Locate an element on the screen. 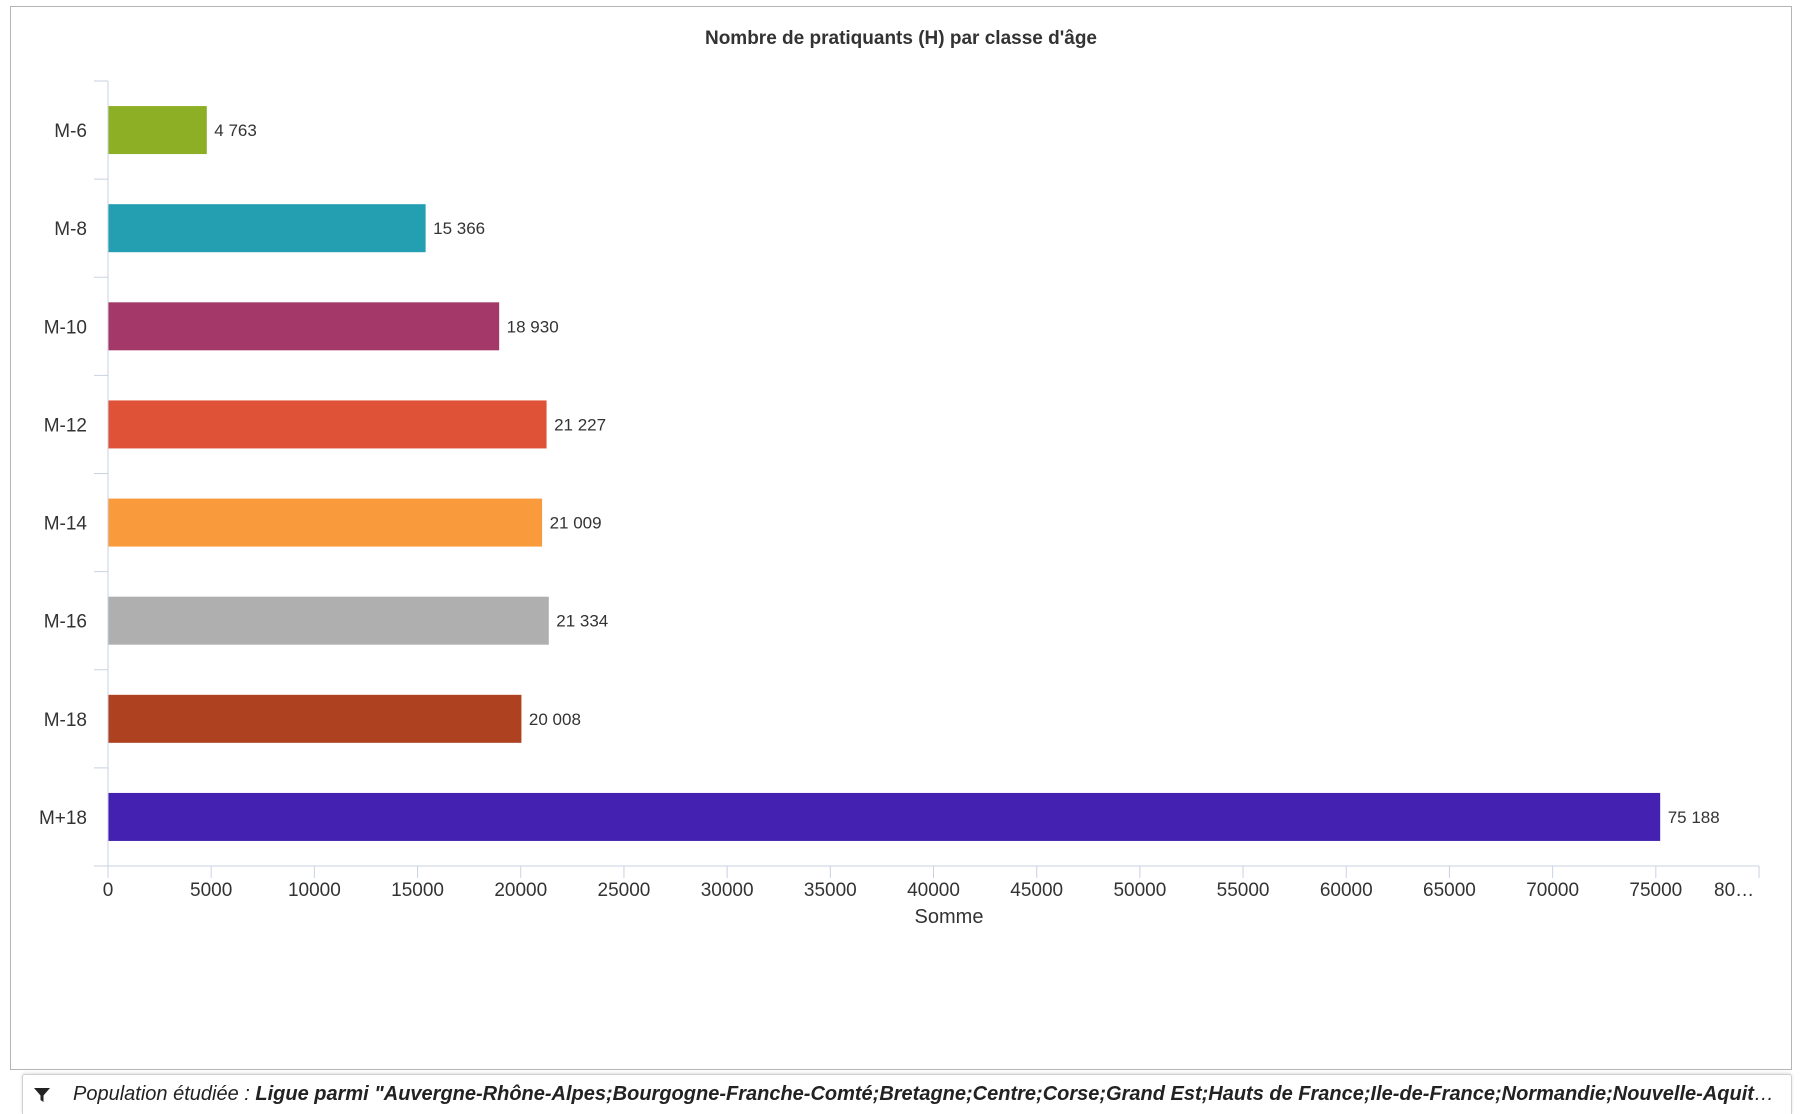  data-label: 21 227 is located at coordinates (580, 424).